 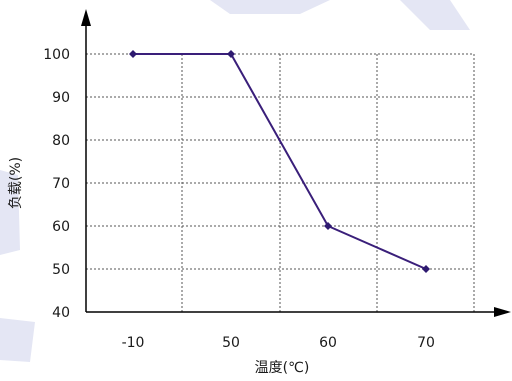 I want to click on y-axis-arrow, so click(x=86, y=17).